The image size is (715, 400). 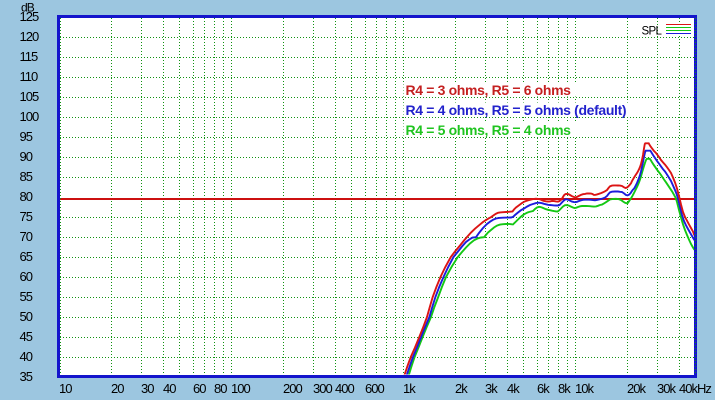 What do you see at coordinates (564, 388) in the screenshot?
I see `svg-text: 8k` at bounding box center [564, 388].